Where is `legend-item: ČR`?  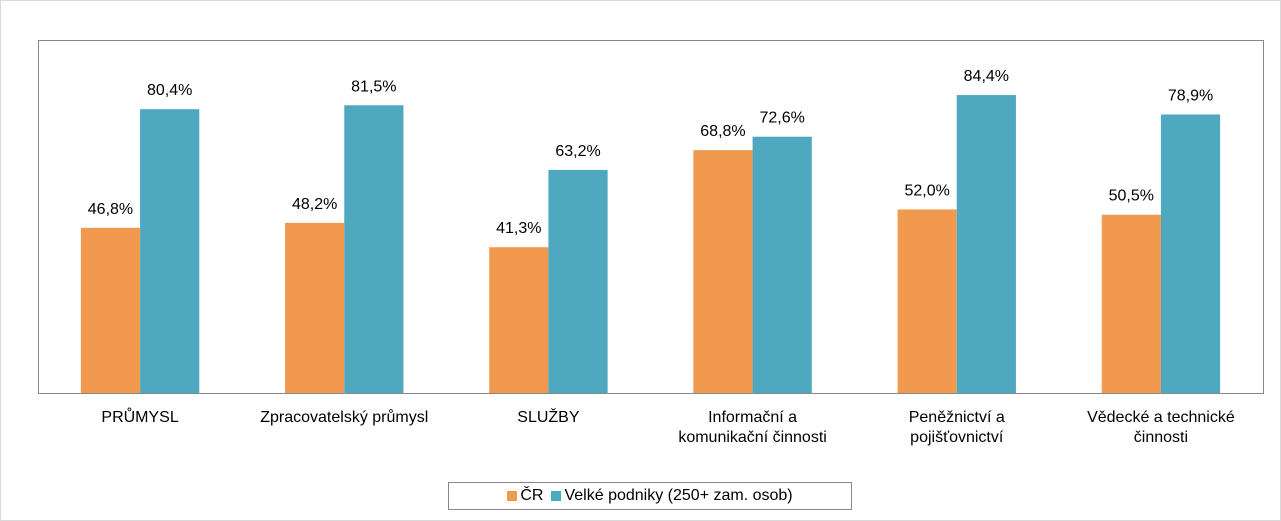 legend-item: ČR is located at coordinates (525, 496).